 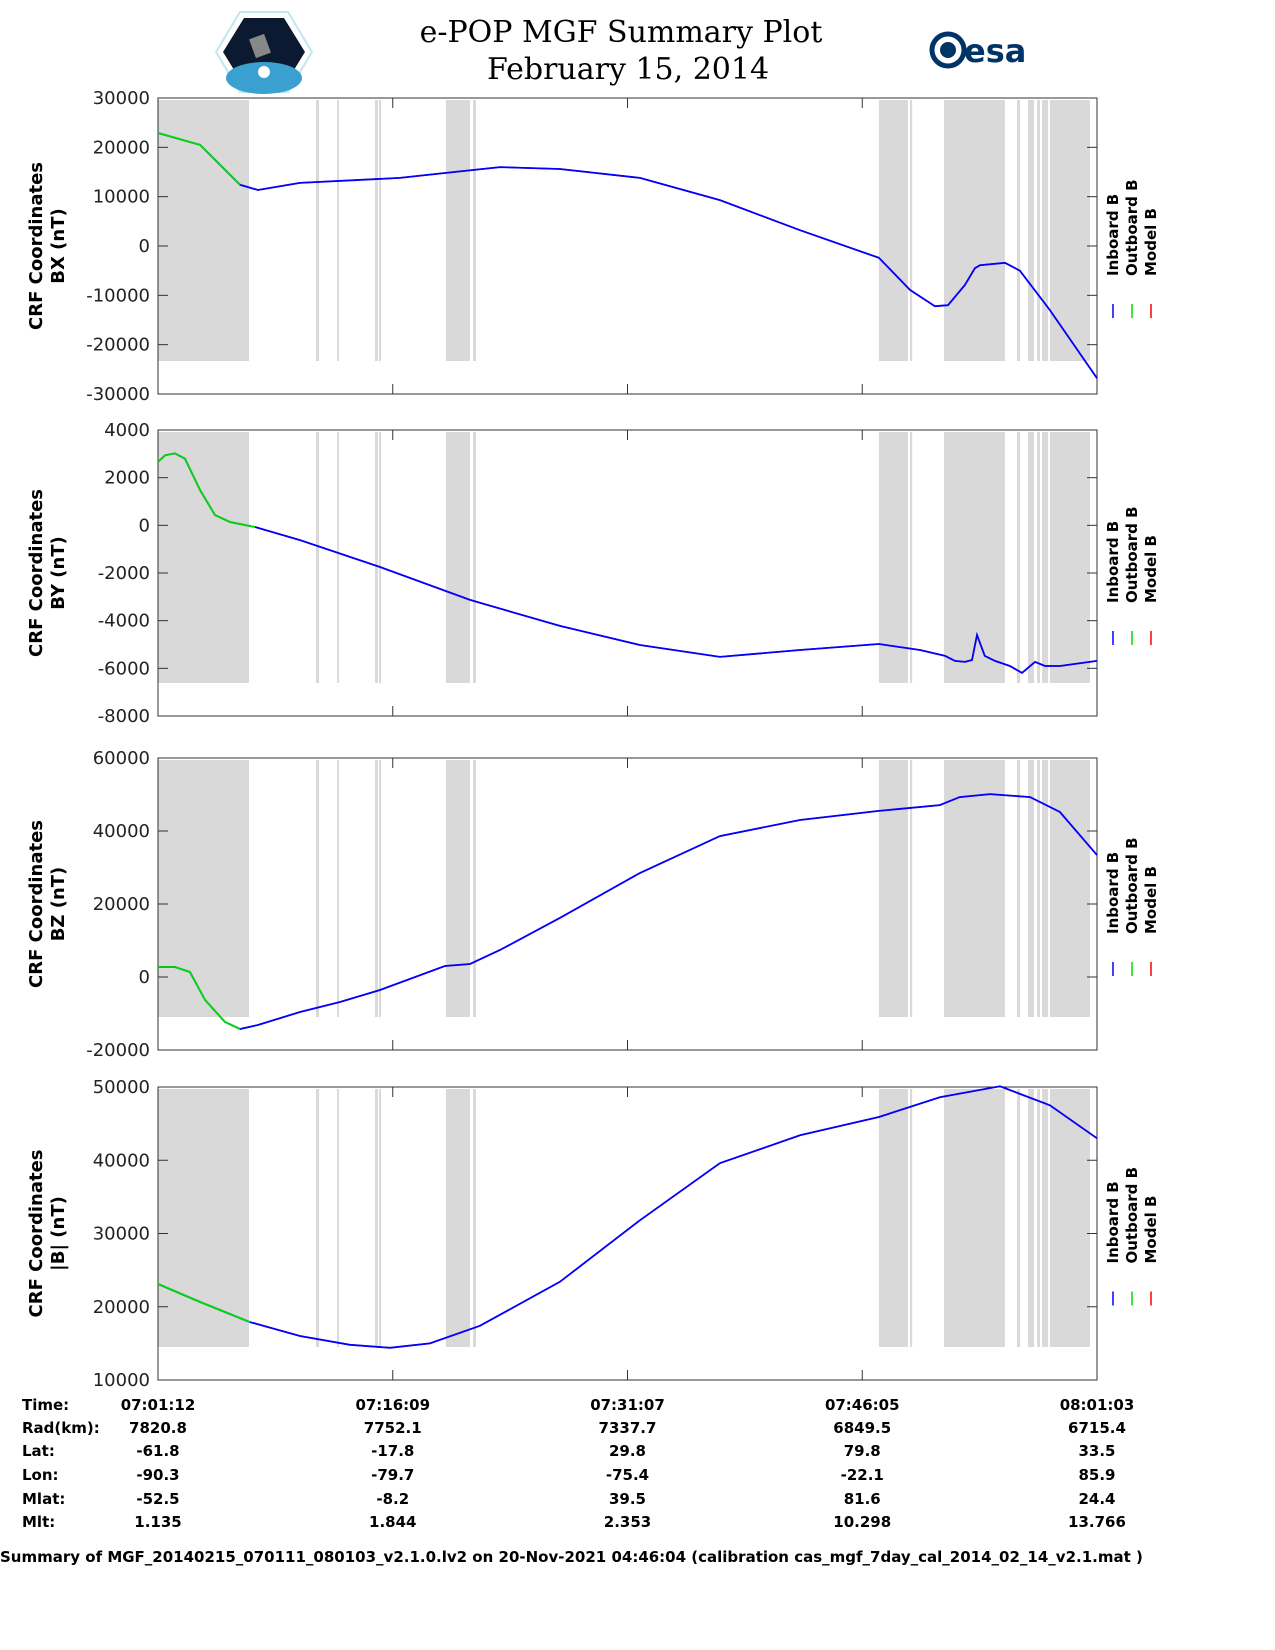 What do you see at coordinates (58, 904) in the screenshot?
I see `y-axis-label-line2: BZ (nT)` at bounding box center [58, 904].